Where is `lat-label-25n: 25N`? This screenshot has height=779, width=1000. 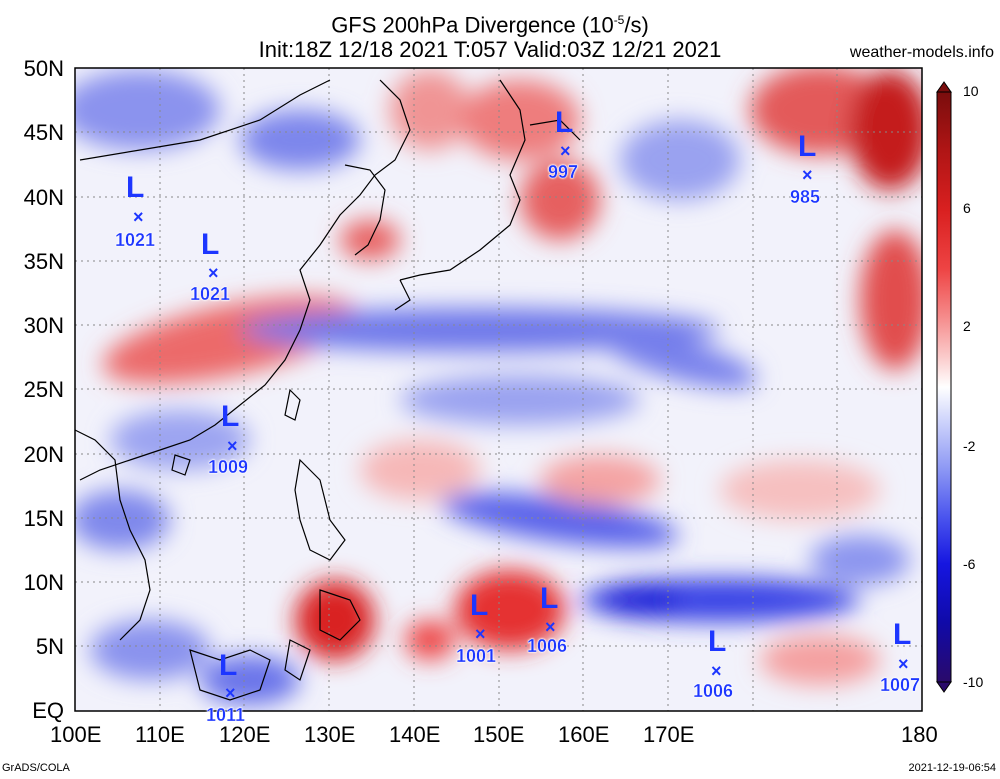 lat-label-25n: 25N is located at coordinates (43, 389).